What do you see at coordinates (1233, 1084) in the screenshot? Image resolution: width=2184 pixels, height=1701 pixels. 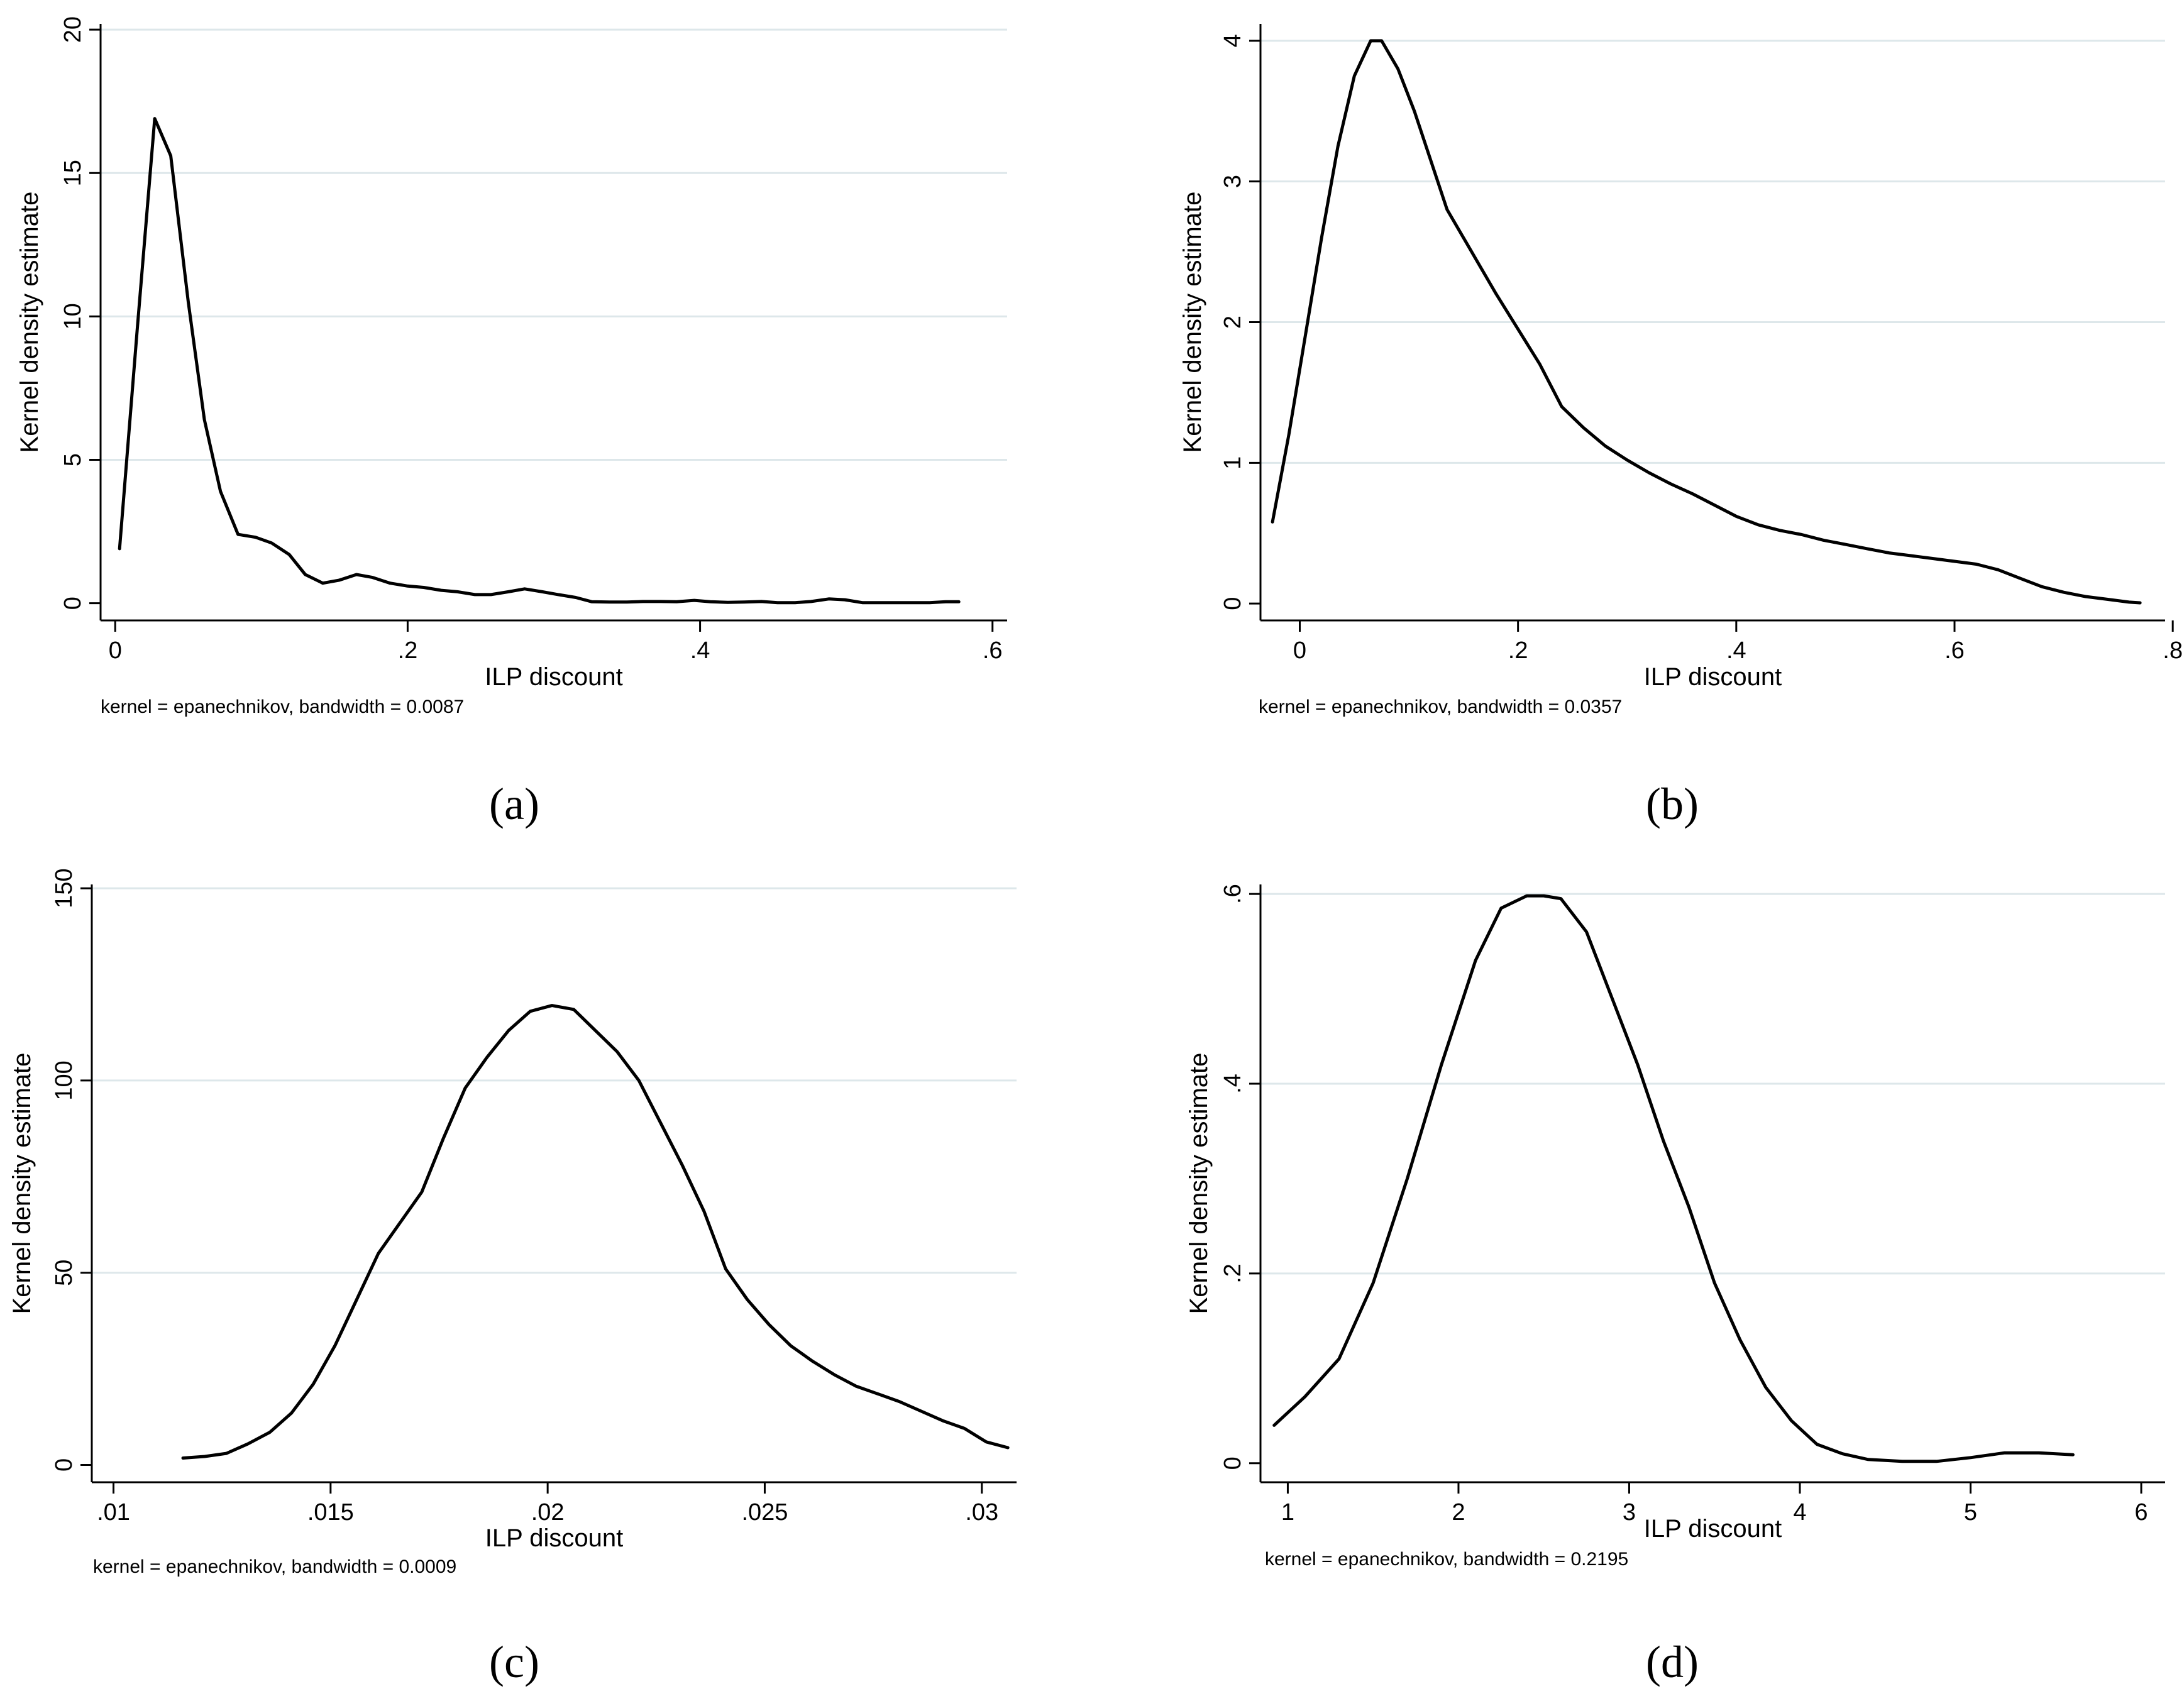 I see `y-tick-label-d-2: .4` at bounding box center [1233, 1084].